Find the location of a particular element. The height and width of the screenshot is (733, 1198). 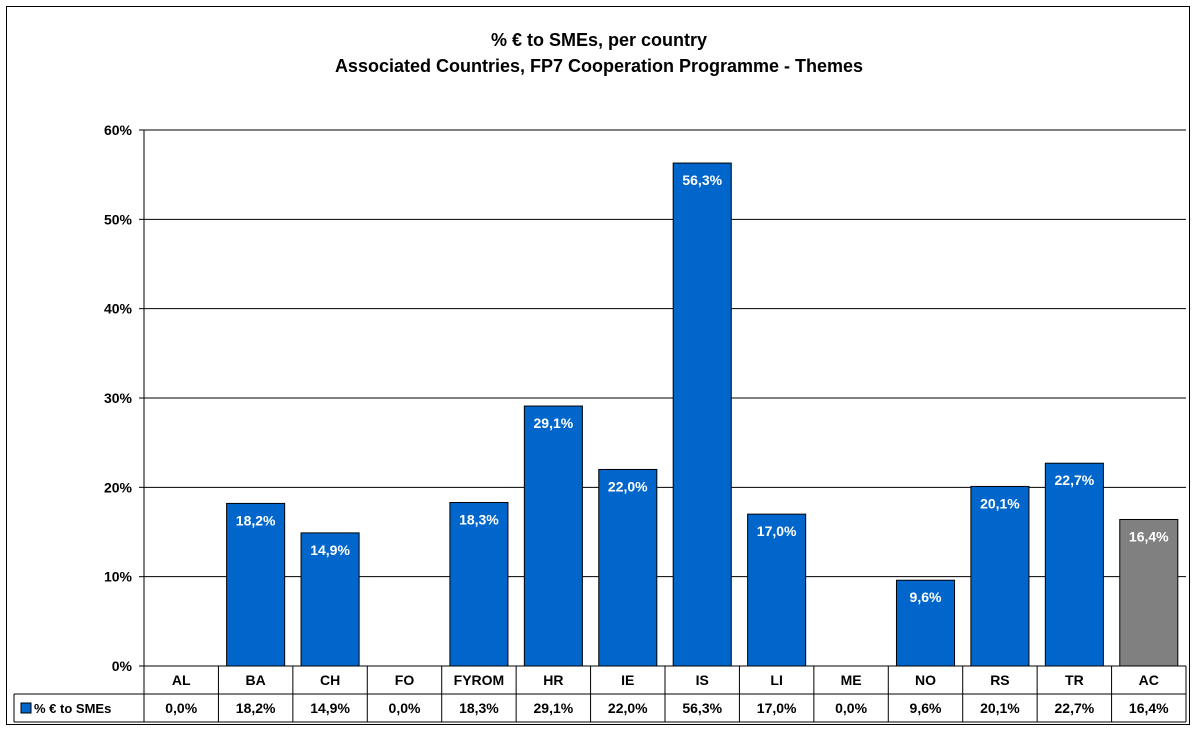

y-tick-label: 50% is located at coordinates (118, 219).